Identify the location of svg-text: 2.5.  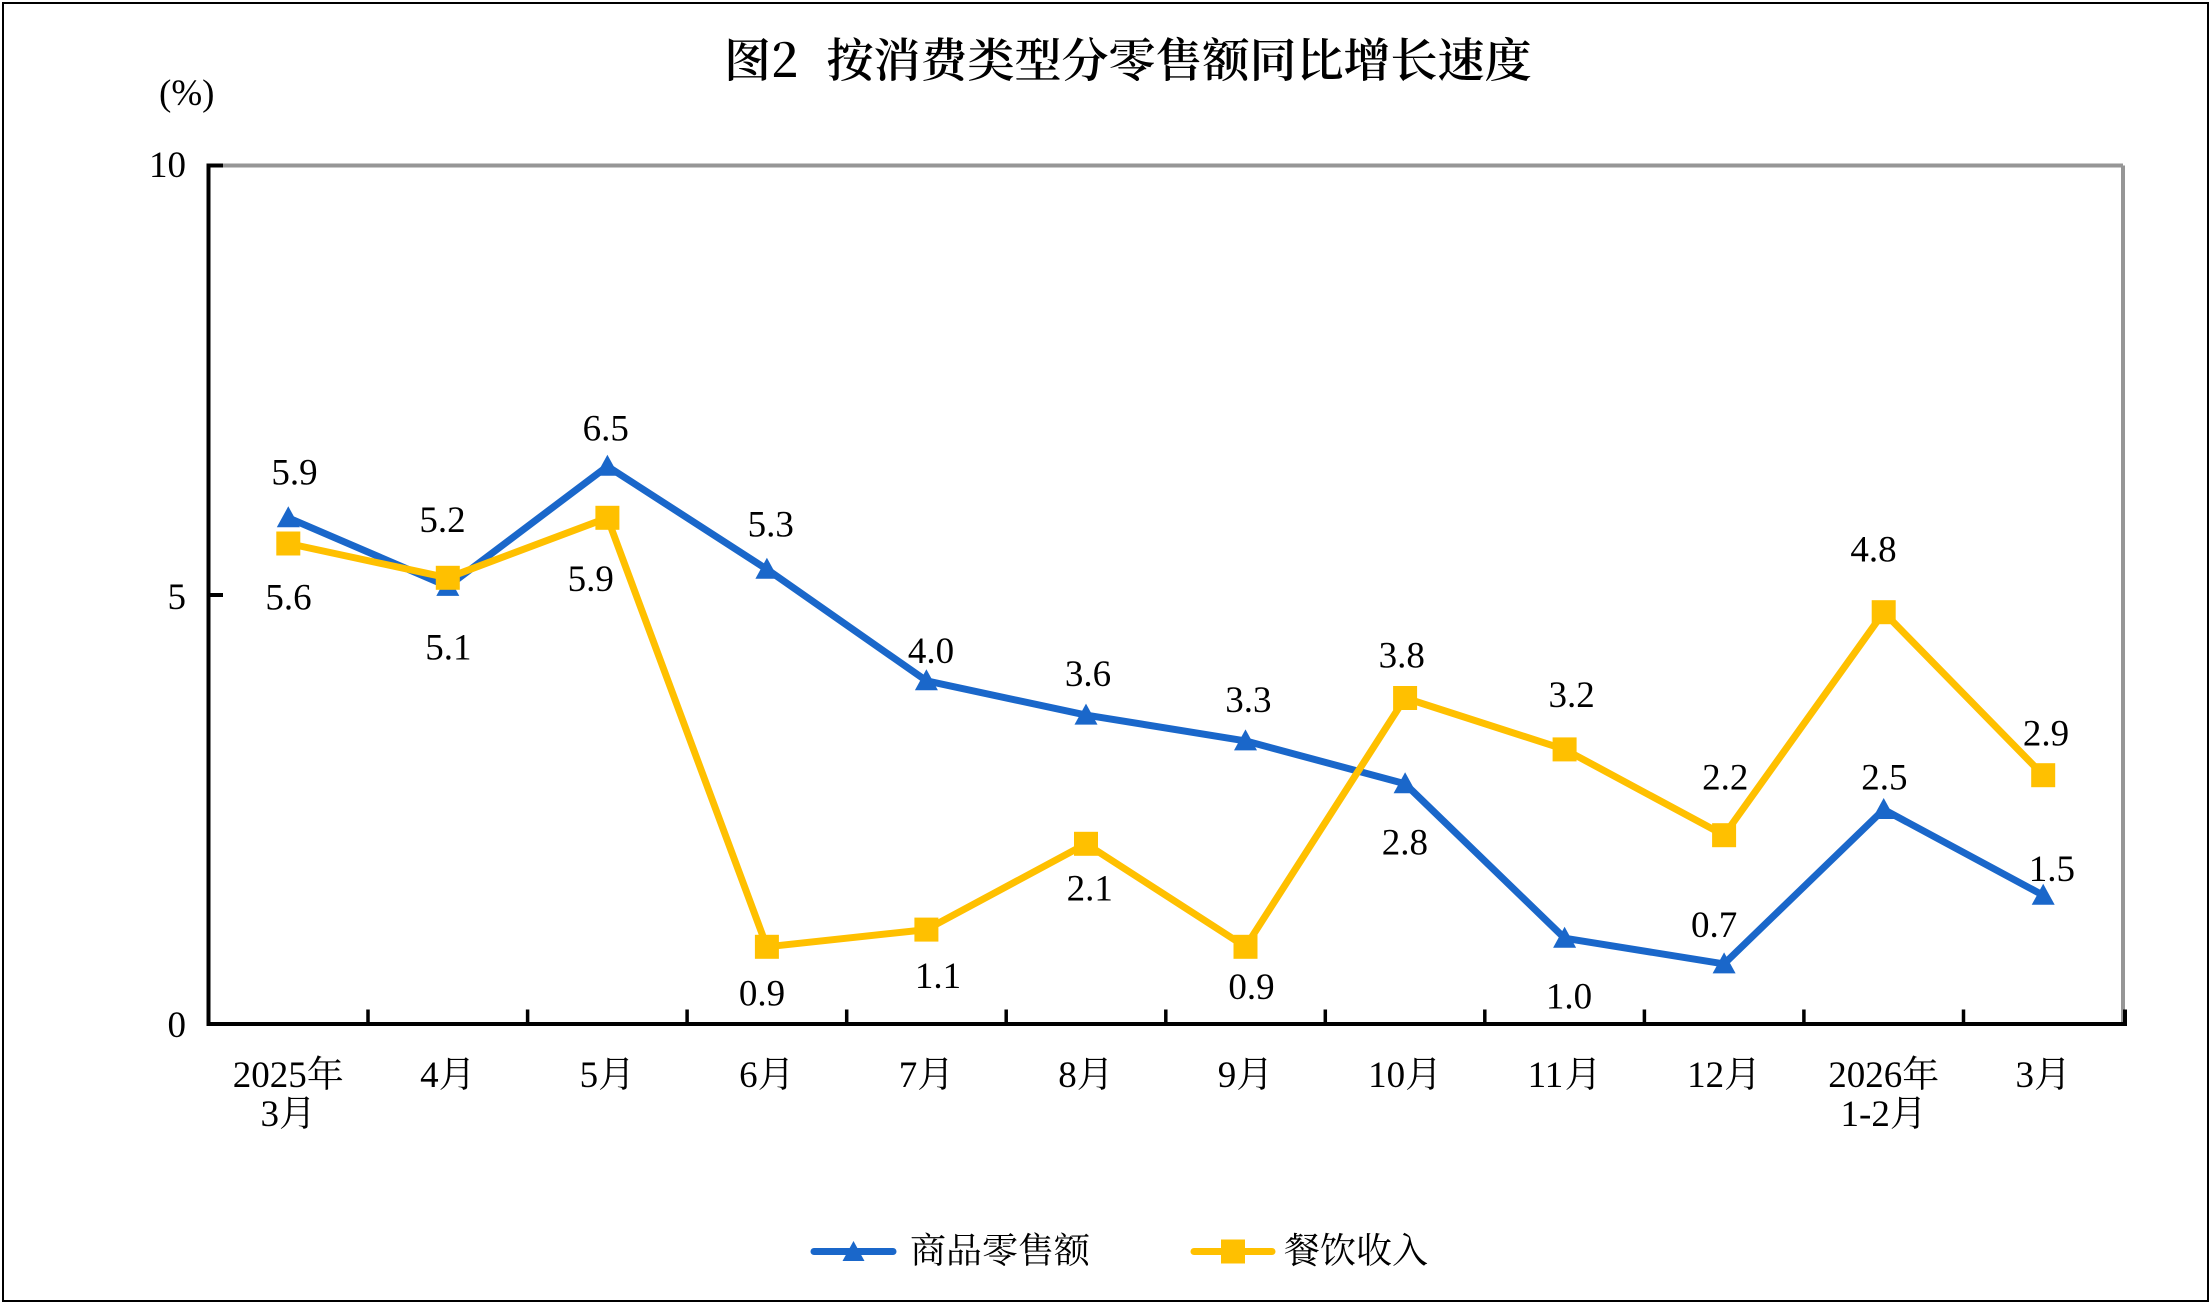
(1884, 778).